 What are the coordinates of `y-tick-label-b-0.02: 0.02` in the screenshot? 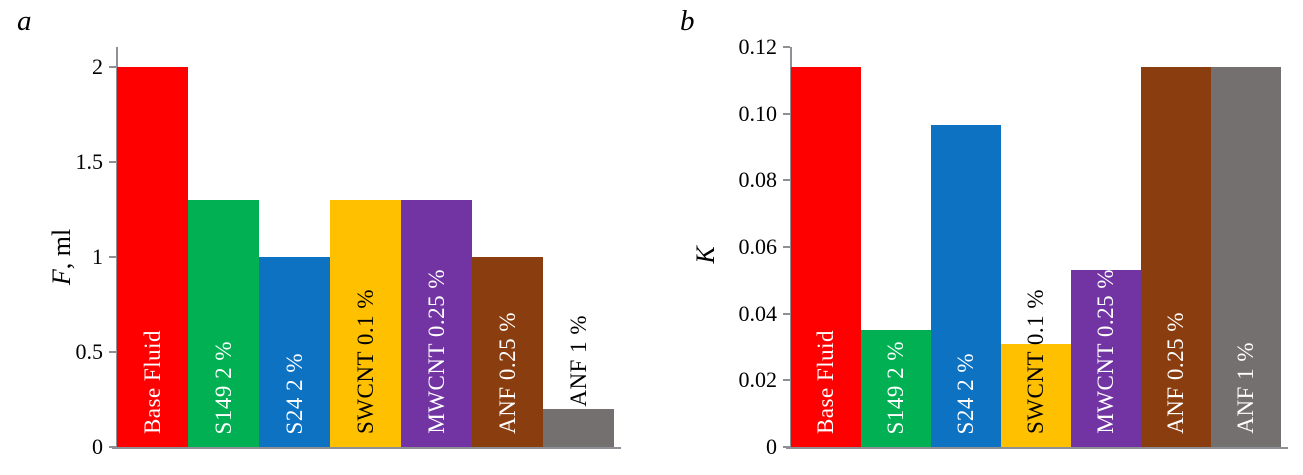 It's located at (758, 380).